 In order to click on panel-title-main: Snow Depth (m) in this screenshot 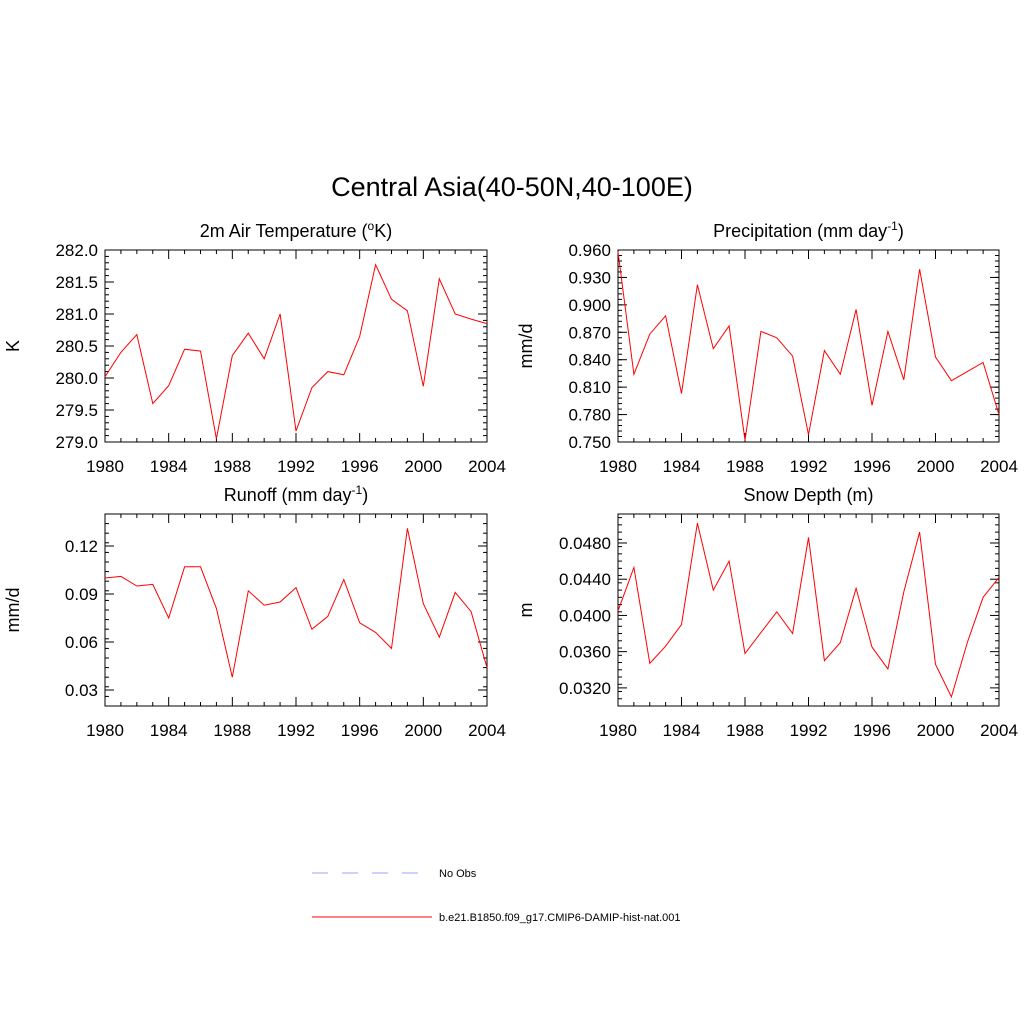, I will do `click(808, 495)`.